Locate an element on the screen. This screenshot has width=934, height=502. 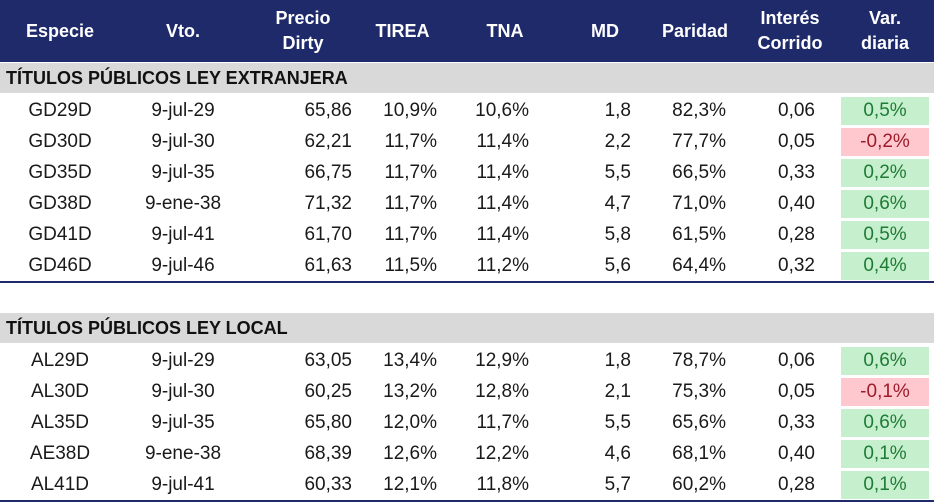
cell-especie: GD35D is located at coordinates (60, 172).